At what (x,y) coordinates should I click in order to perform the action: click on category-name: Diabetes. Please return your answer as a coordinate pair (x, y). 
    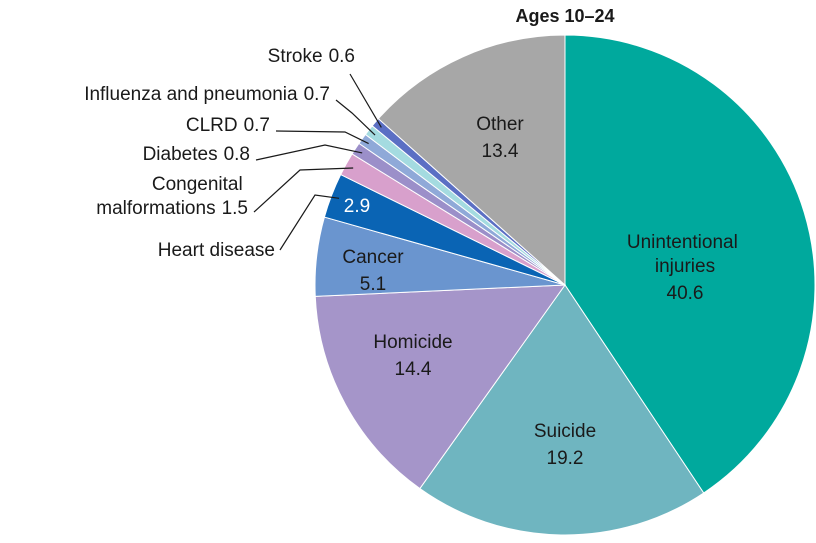
    Looking at the image, I should click on (180, 154).